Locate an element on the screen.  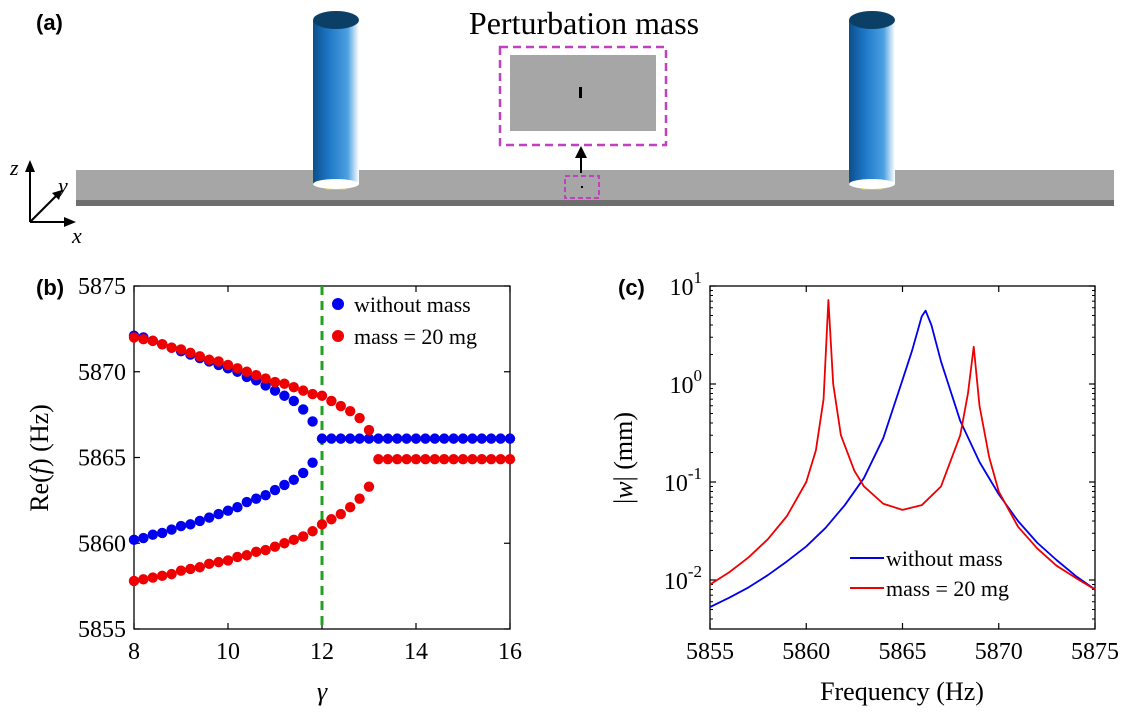
line-mass-20mg is located at coordinates (902, 445).